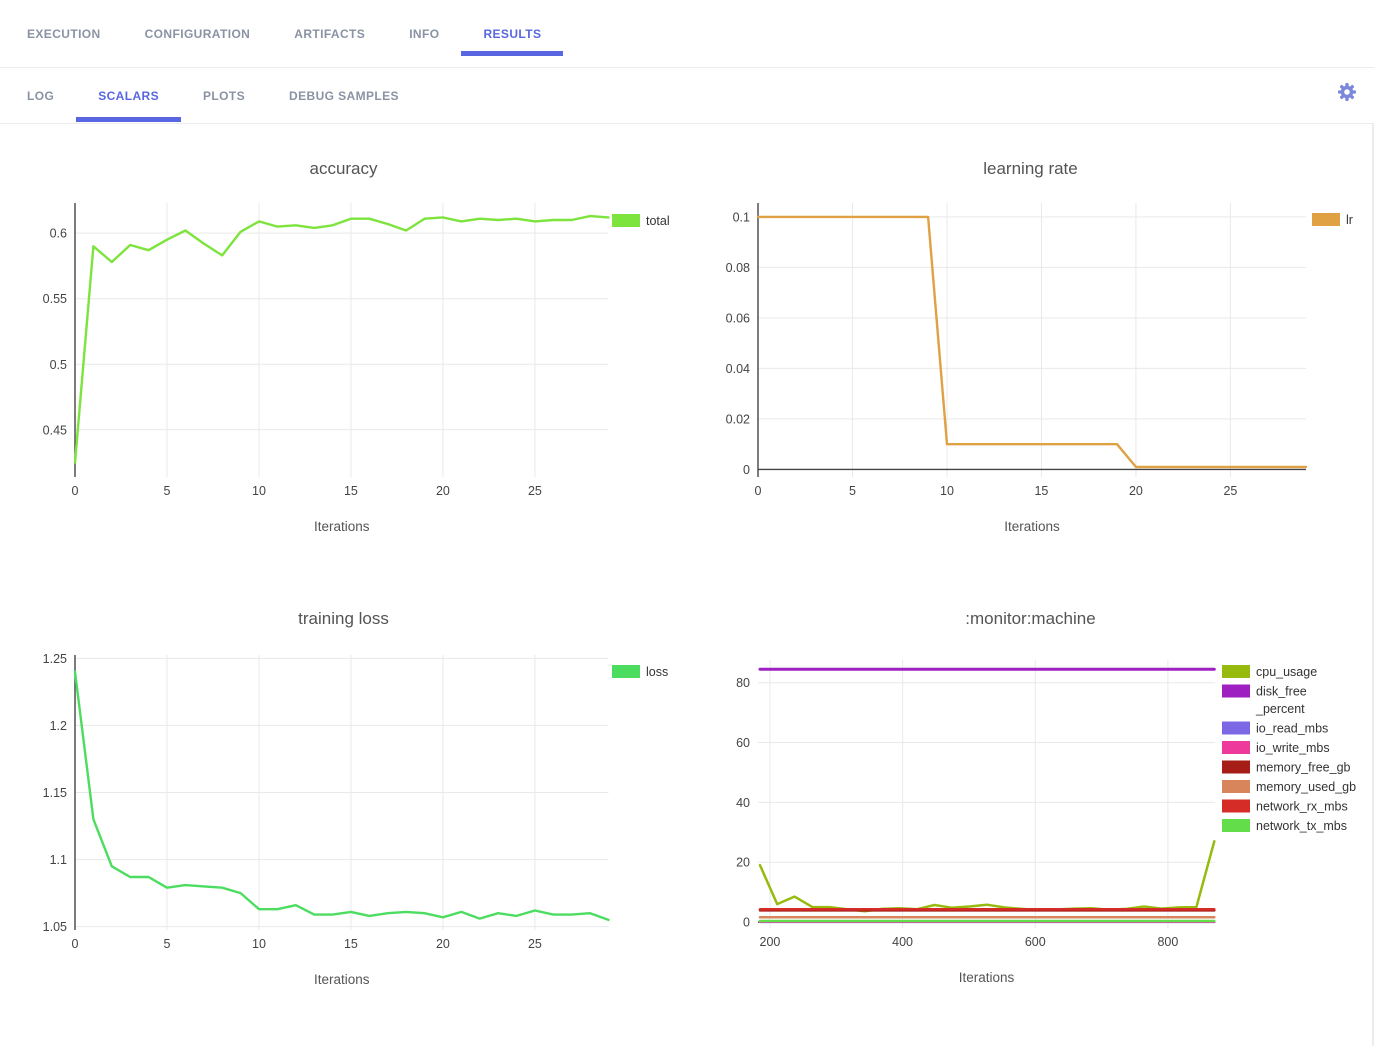 Image resolution: width=1374 pixels, height=1046 pixels. Describe the element at coordinates (741, 217) in the screenshot. I see `svg-text: 0.1` at that location.